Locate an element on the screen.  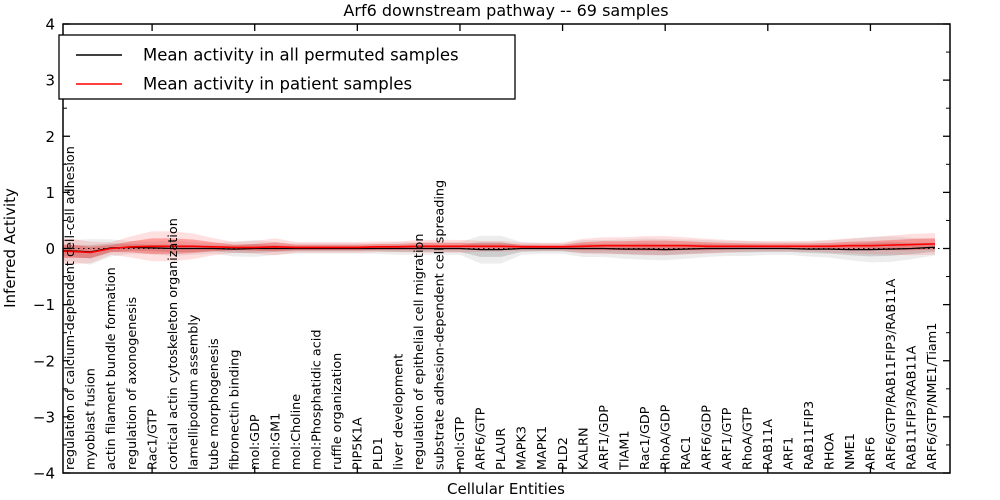
x-tick-label: RHOA is located at coordinates (830, 451).